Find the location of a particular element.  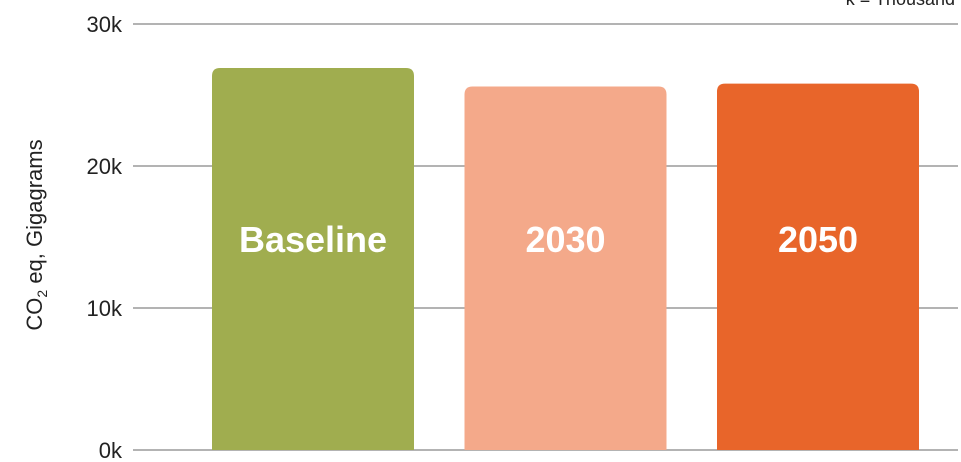

bar-label: 2050 is located at coordinates (818, 239).